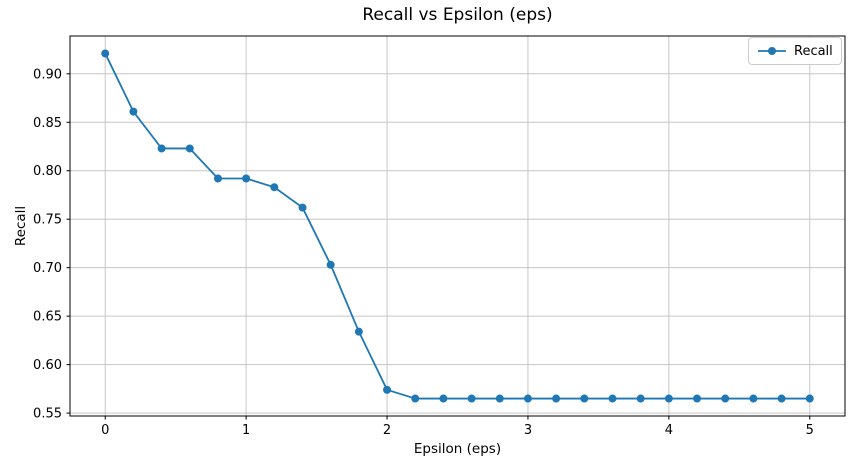  I want to click on x-tick-label: 2, so click(387, 430).